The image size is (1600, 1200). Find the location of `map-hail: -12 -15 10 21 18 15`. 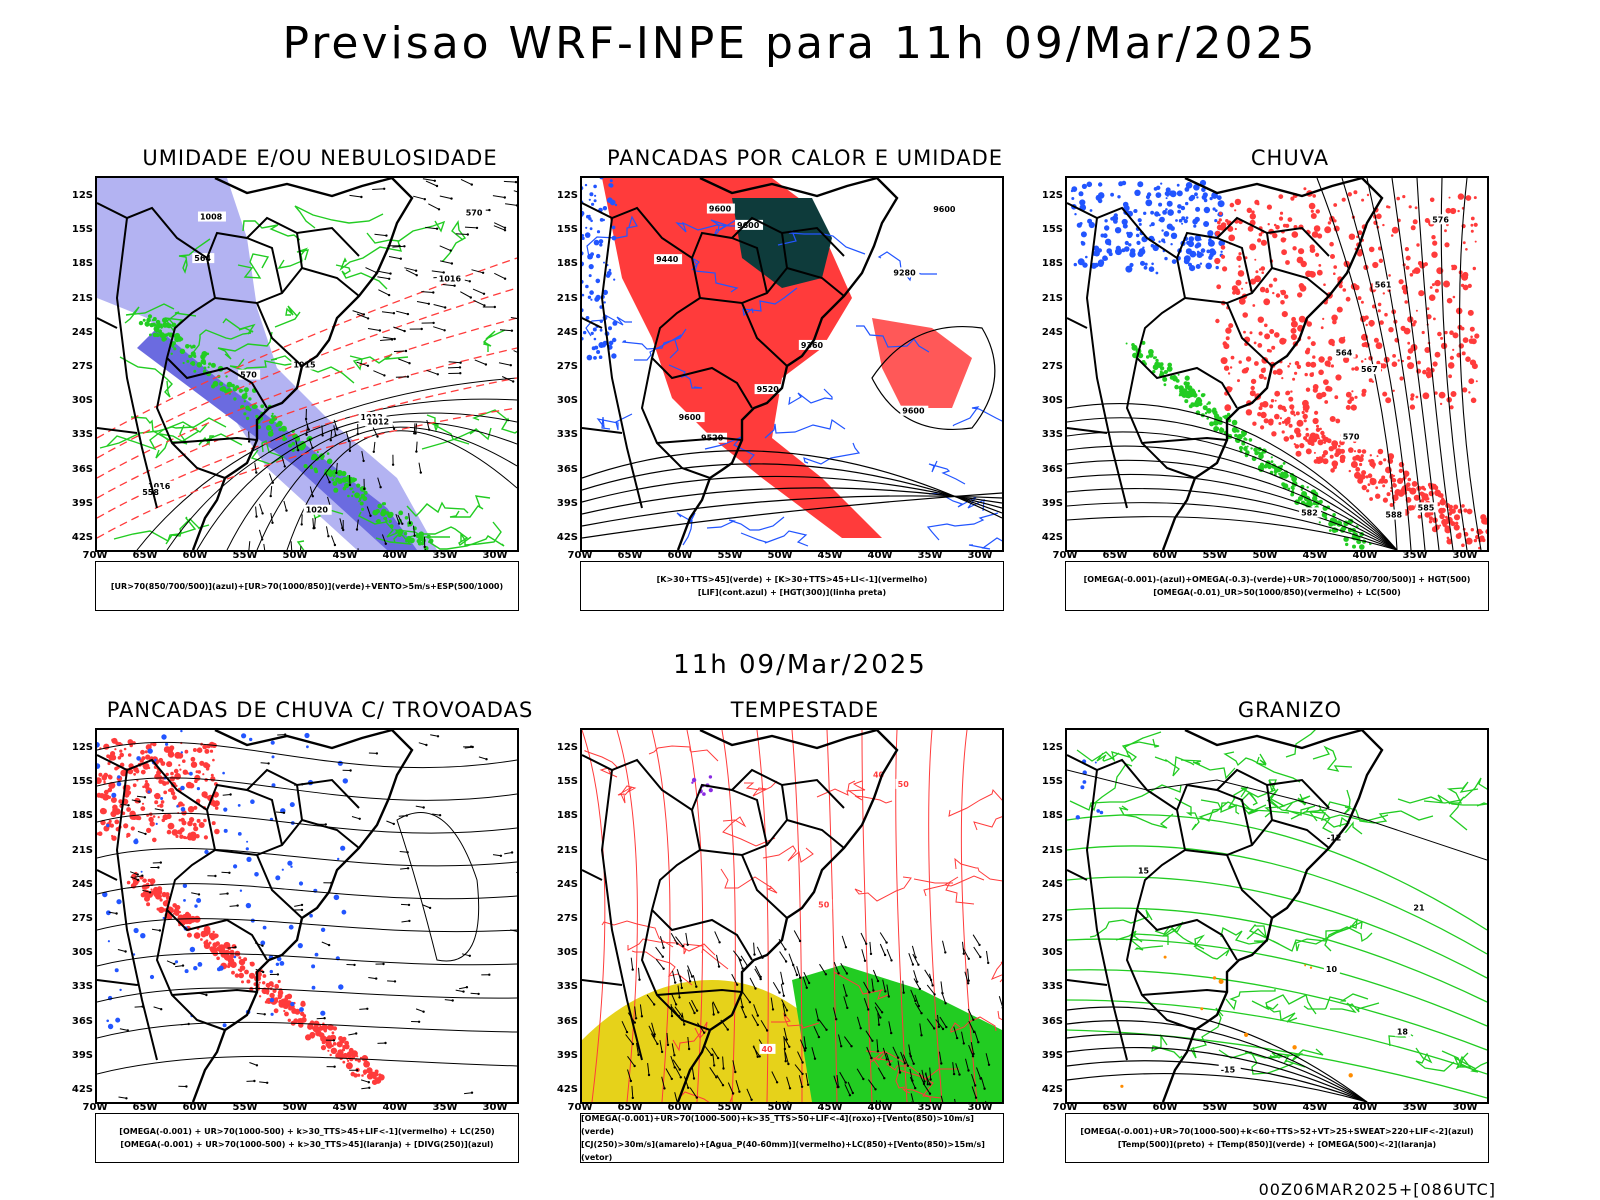

map-hail: -12 -15 10 21 18 15 is located at coordinates (1277, 916).